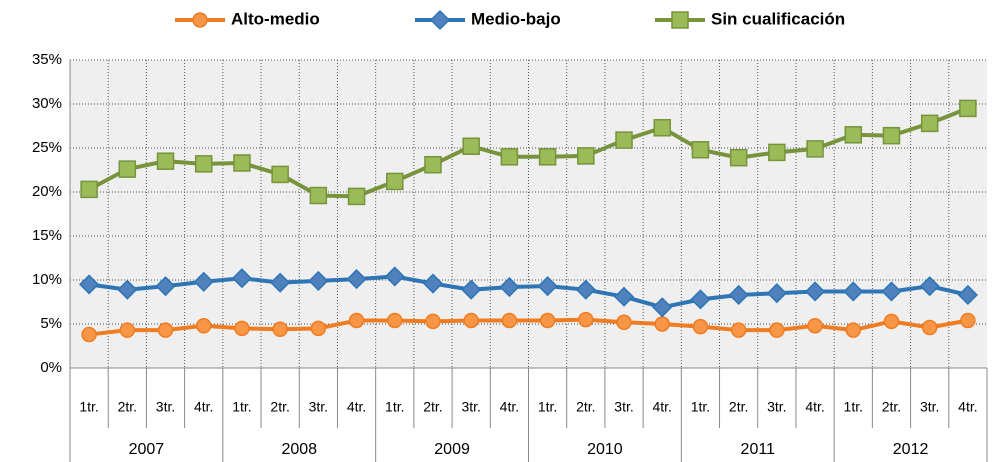  What do you see at coordinates (147, 449) in the screenshot?
I see `year-label: 2007` at bounding box center [147, 449].